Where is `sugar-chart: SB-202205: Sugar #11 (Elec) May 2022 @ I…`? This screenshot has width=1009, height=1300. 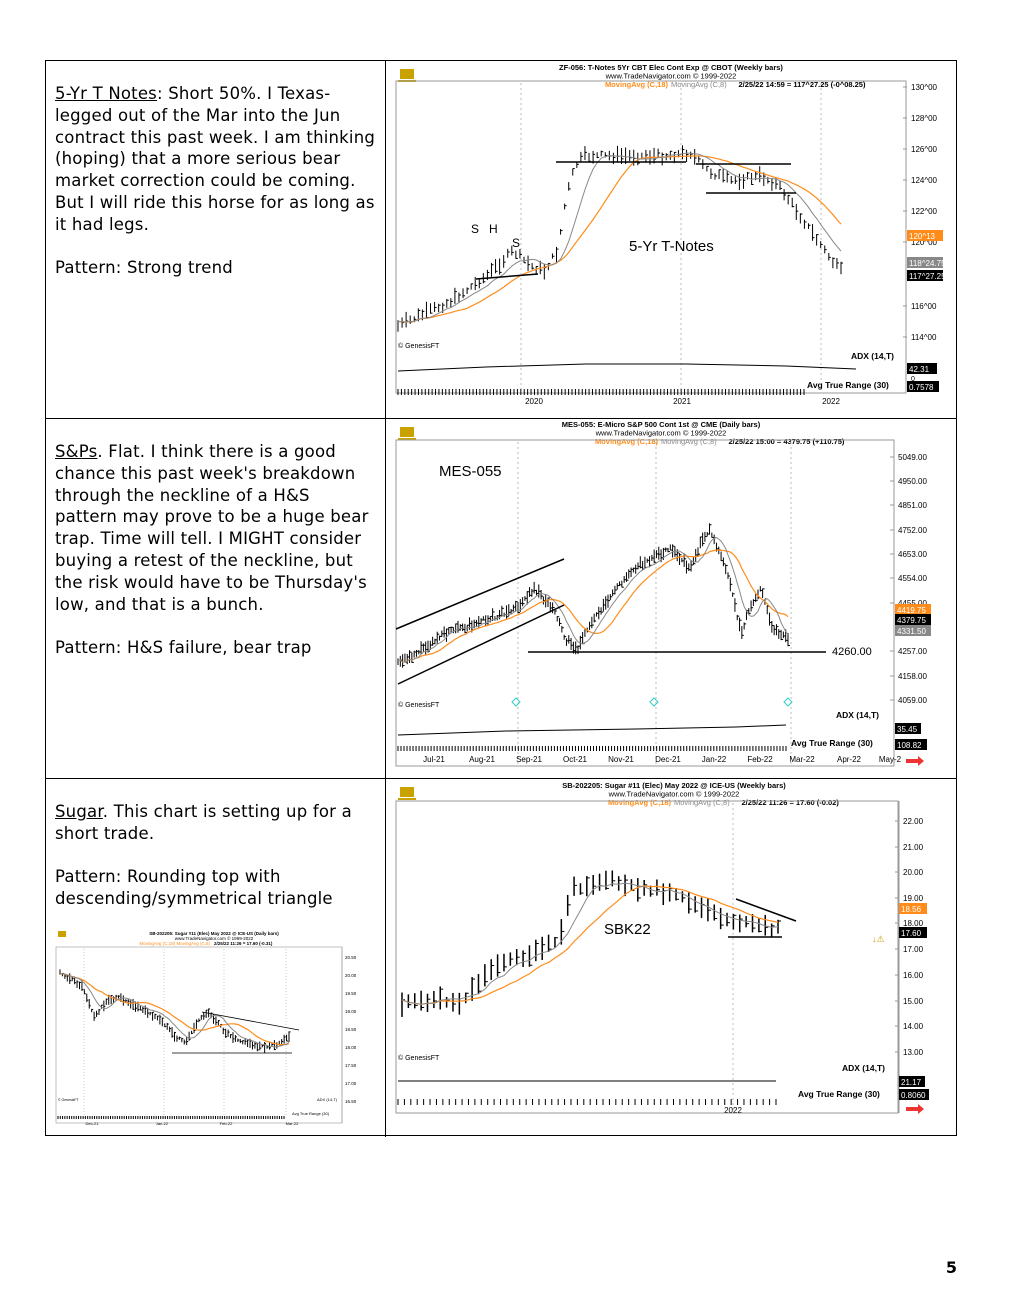 sugar-chart: SB-202205: Sugar #11 (Elec) May 2022 @ I… is located at coordinates (662, 948).